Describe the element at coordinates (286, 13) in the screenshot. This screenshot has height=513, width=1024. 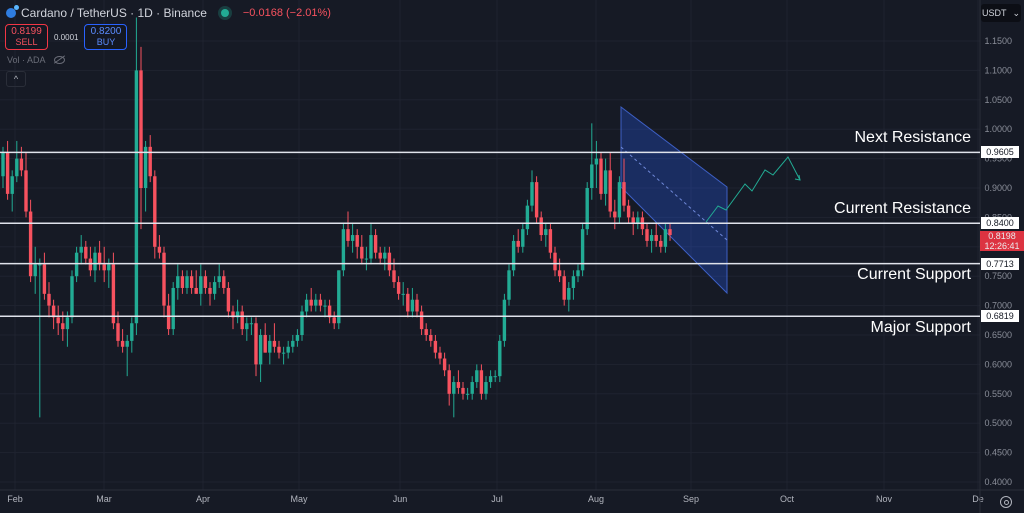
I see `price-change: −0.0168 (−2.01%)` at that location.